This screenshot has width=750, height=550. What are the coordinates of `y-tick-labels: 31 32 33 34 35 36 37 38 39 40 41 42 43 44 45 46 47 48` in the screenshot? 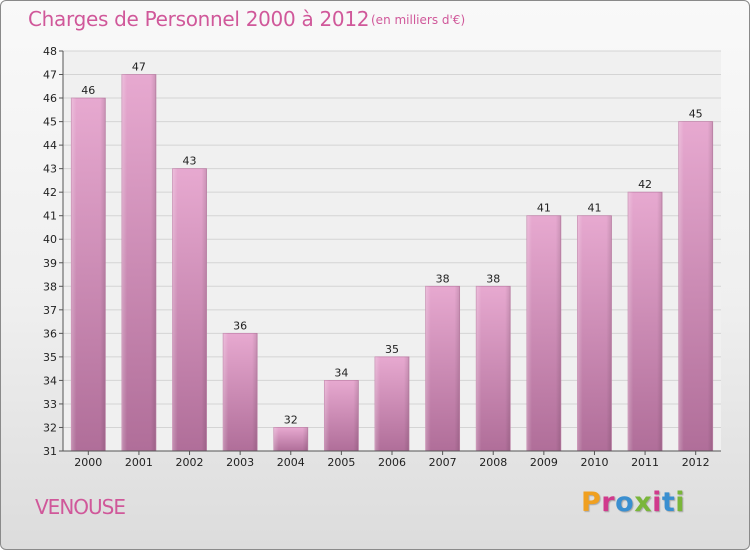 It's located at (53, 251).